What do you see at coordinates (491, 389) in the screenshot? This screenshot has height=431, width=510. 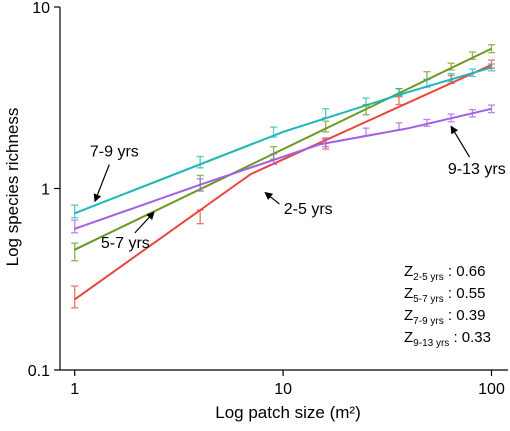 I see `x-tick-label: 100` at bounding box center [491, 389].